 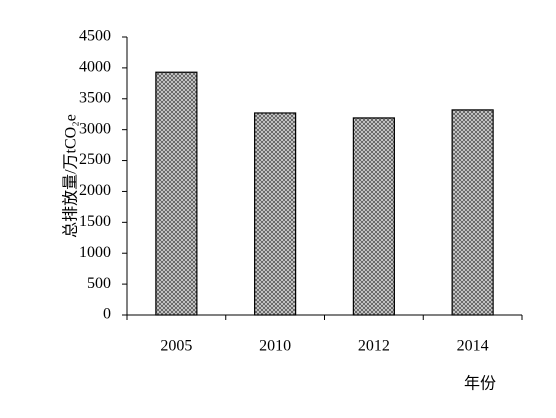 What do you see at coordinates (95, 97) in the screenshot?
I see `y-tick-label: 3500` at bounding box center [95, 97].